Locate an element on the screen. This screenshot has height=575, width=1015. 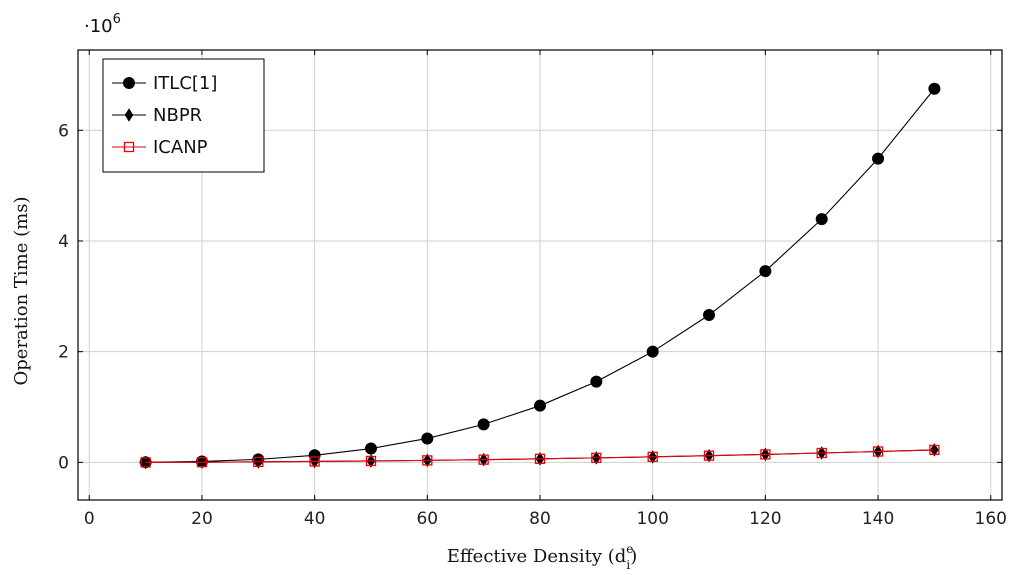
x-tick-label: 60 is located at coordinates (427, 519).